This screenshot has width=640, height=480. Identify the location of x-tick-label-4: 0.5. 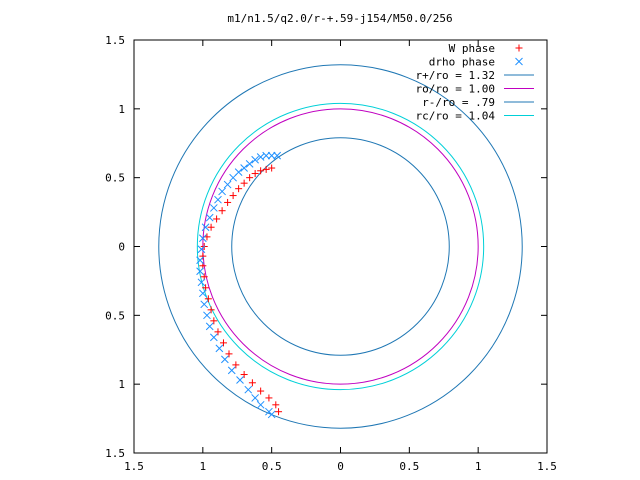
(409, 466).